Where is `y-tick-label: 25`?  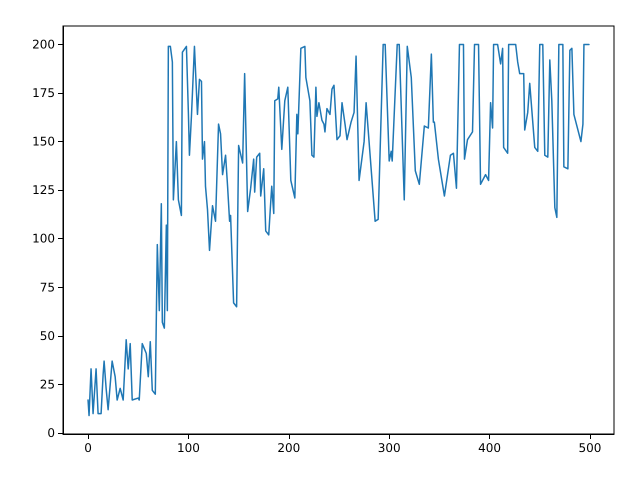
y-tick-label: 25 is located at coordinates (47, 384).